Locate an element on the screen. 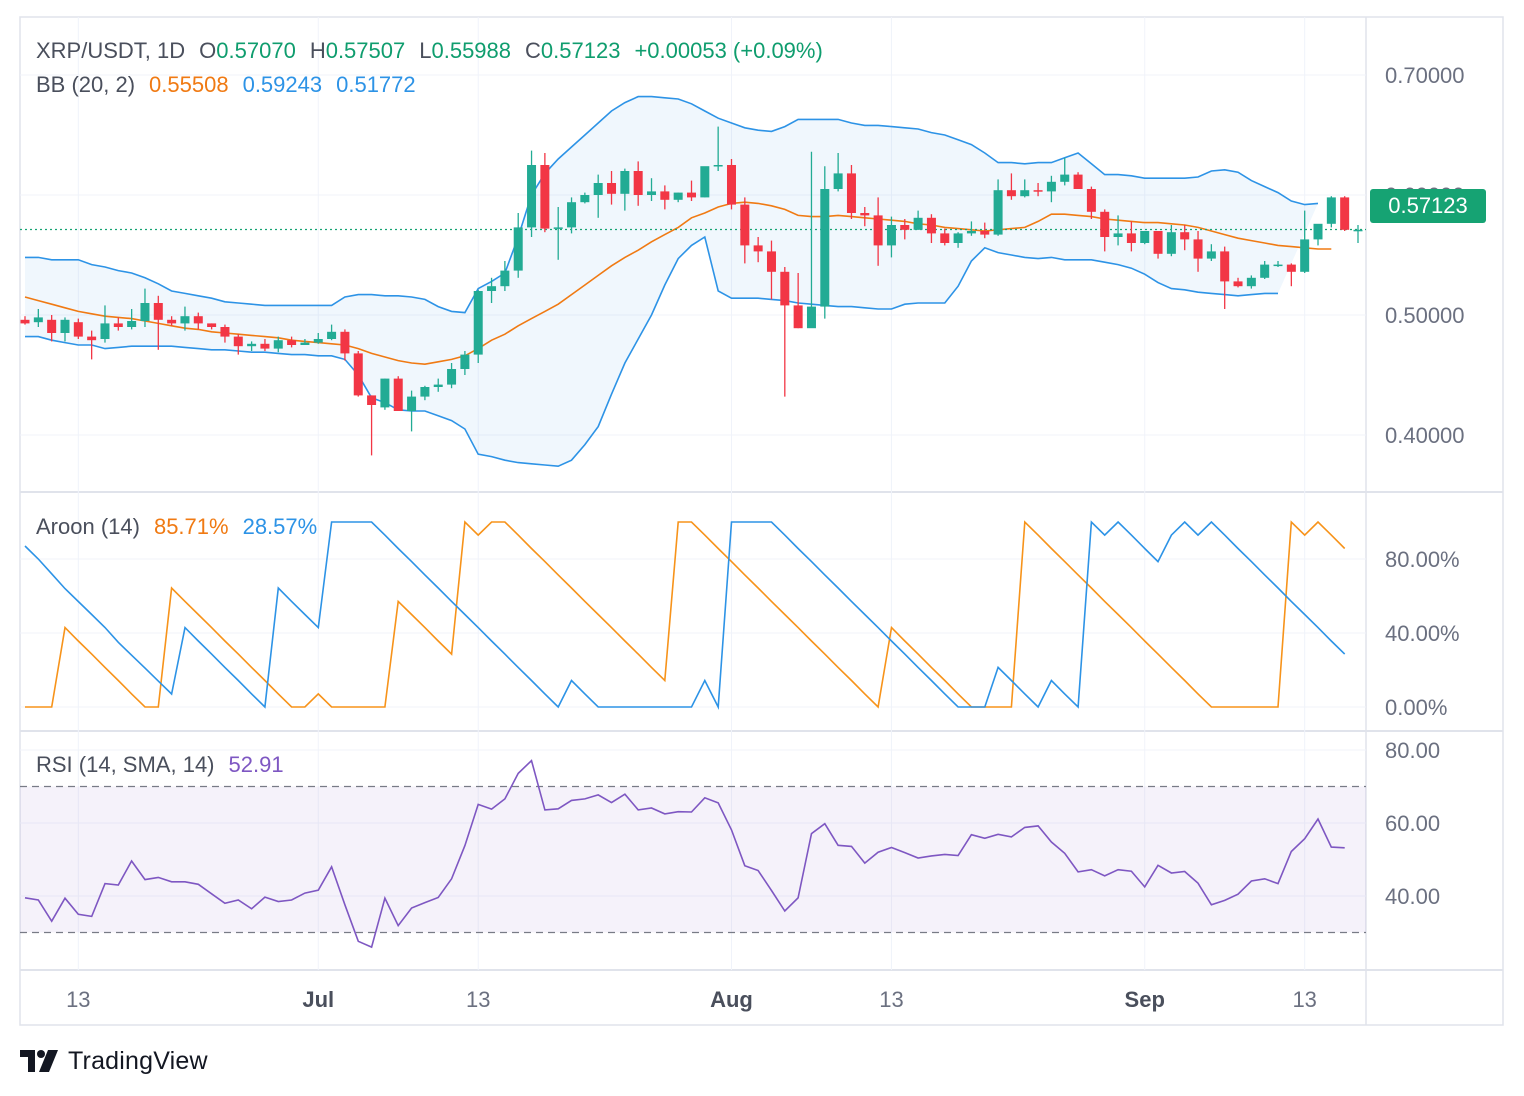  open-key: O is located at coordinates (208, 50).